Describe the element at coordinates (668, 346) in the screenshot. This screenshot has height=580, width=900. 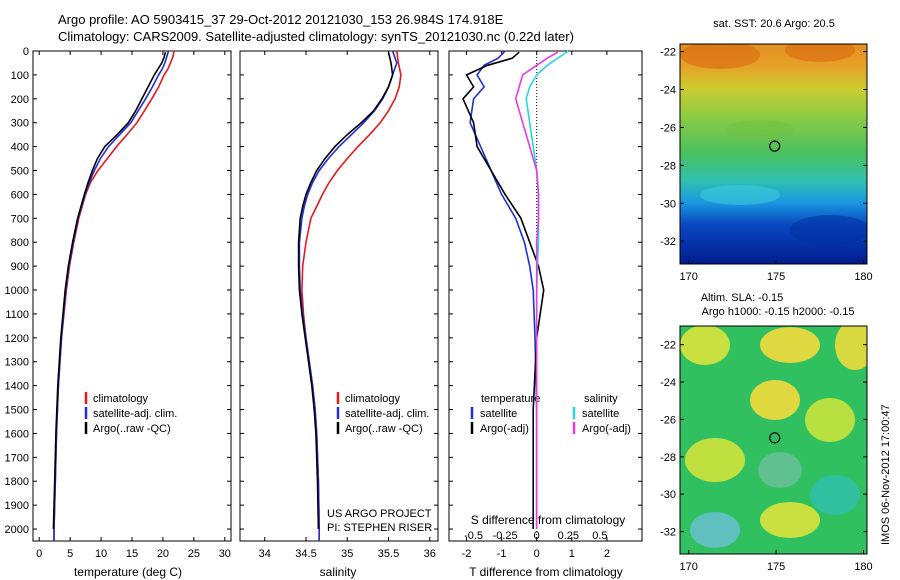
I see `map-y-tick-label: -22` at that location.